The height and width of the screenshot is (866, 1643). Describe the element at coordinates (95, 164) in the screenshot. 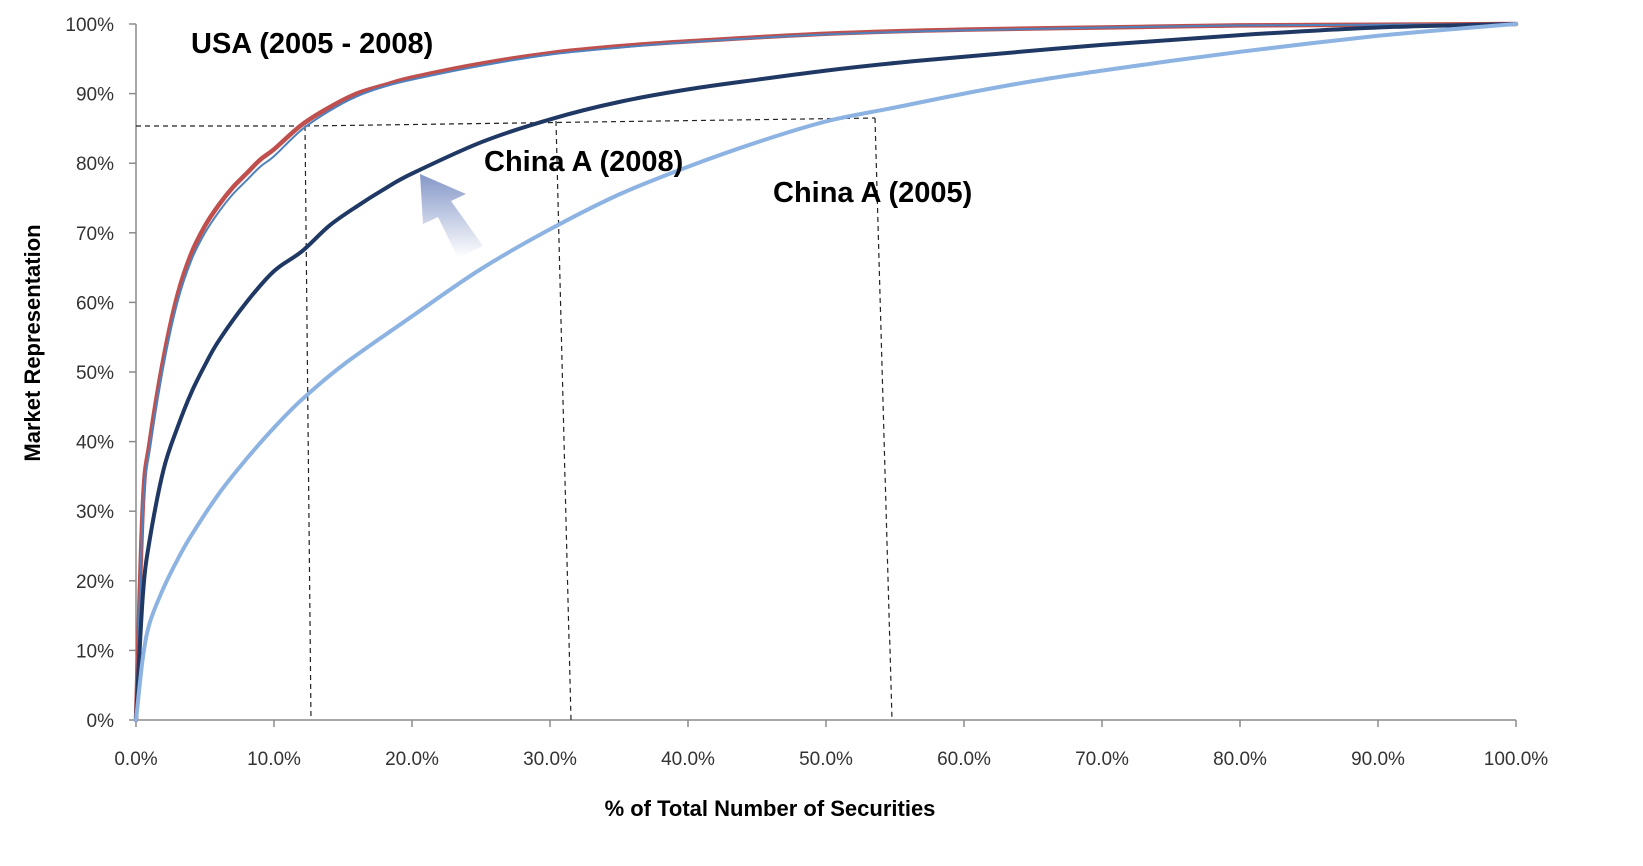

I see `y-tick-label: 80%` at that location.